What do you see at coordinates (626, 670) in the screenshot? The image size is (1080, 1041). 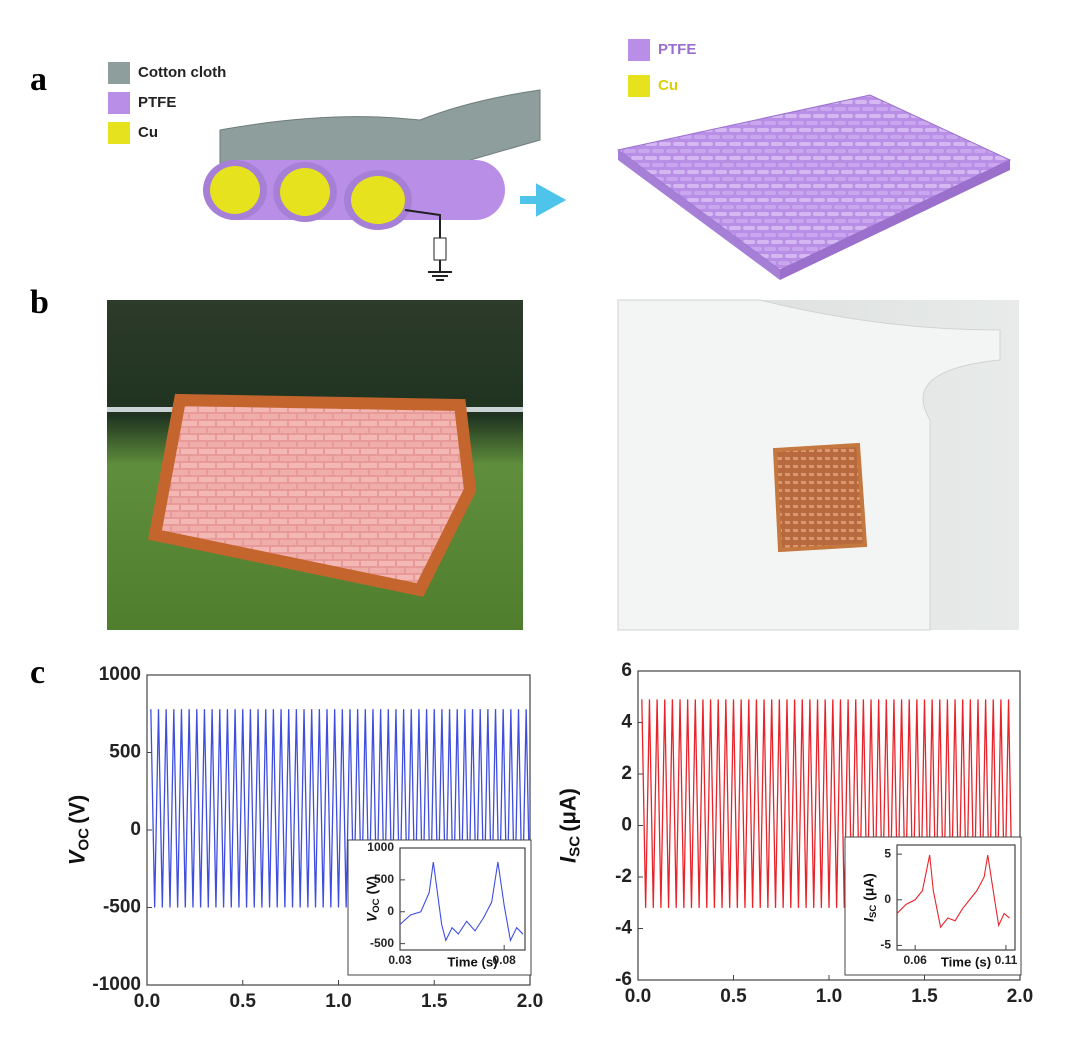 I see `y-tick-label: 6` at bounding box center [626, 670].